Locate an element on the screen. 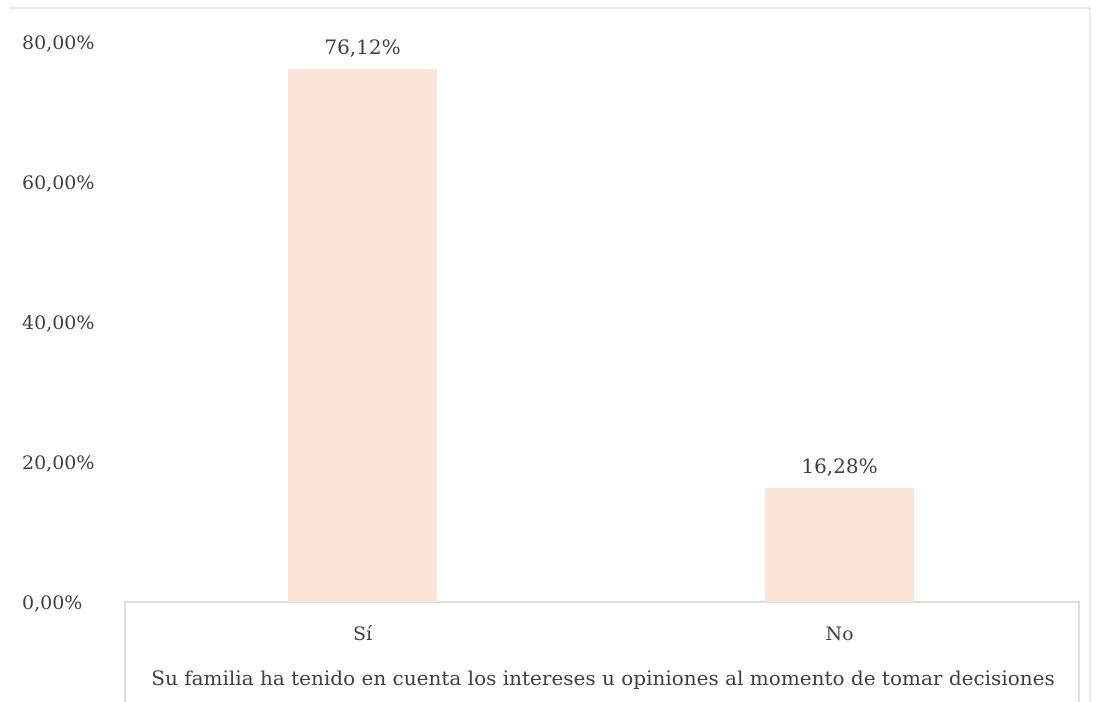 The height and width of the screenshot is (702, 1099). y-tick-label: 0,00% is located at coordinates (52, 603).